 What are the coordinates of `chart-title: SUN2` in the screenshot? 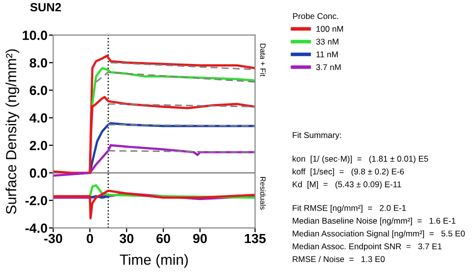 It's located at (45, 7).